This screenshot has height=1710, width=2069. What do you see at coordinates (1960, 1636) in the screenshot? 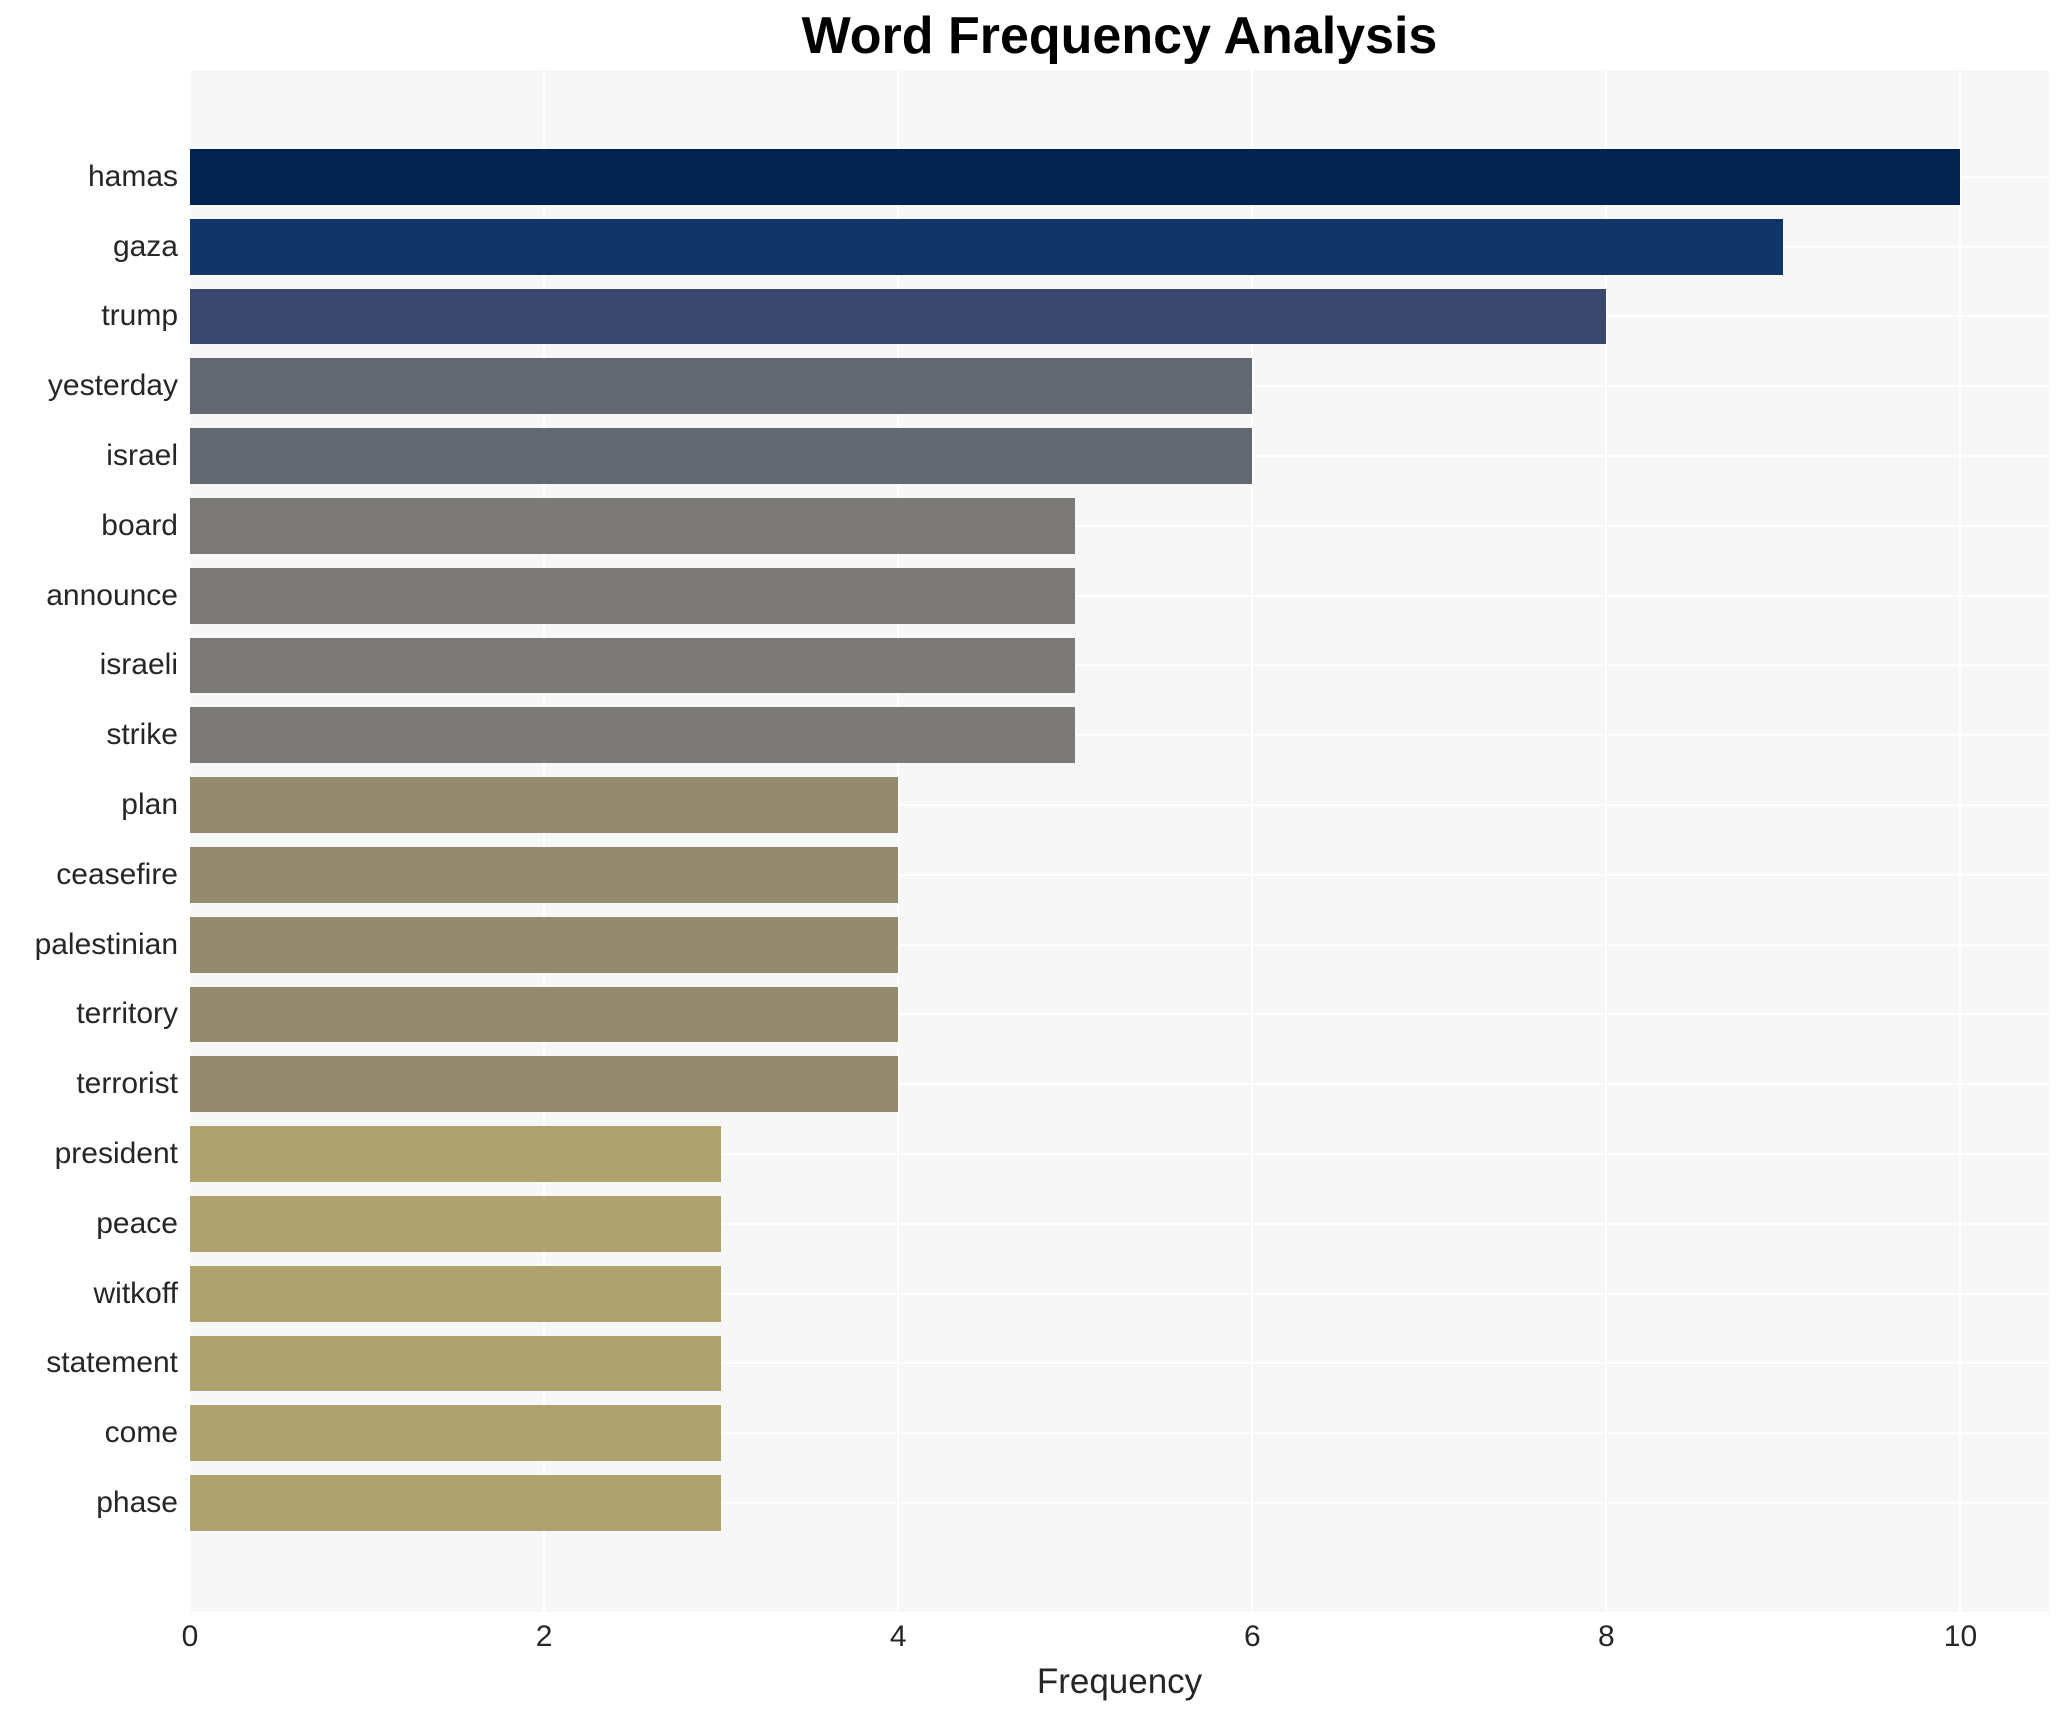
I see `x-tick-label-10: 10` at bounding box center [1960, 1636].